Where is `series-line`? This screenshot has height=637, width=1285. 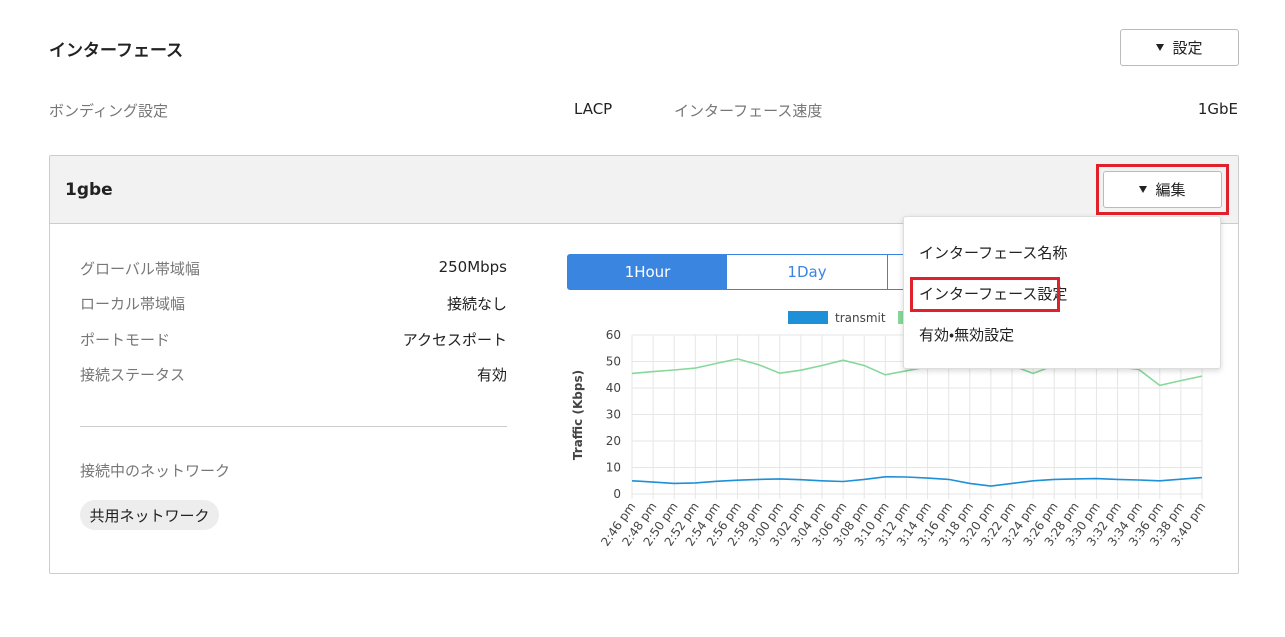 series-line is located at coordinates (917, 481).